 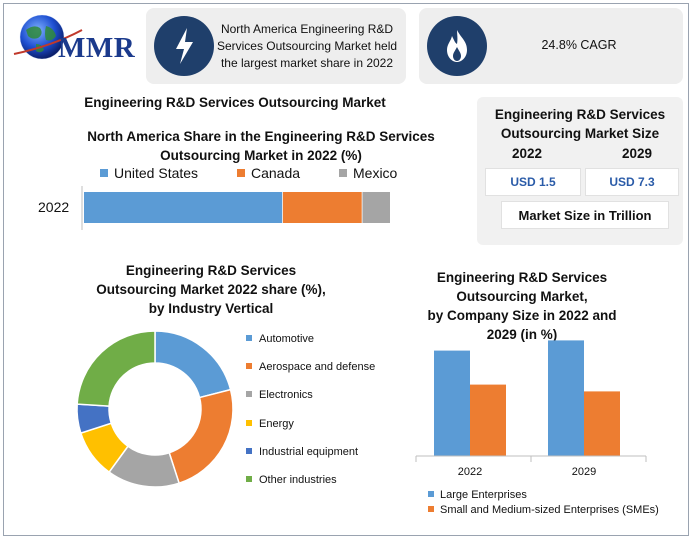 What do you see at coordinates (276, 173) in the screenshot?
I see `legend-label: Canada` at bounding box center [276, 173].